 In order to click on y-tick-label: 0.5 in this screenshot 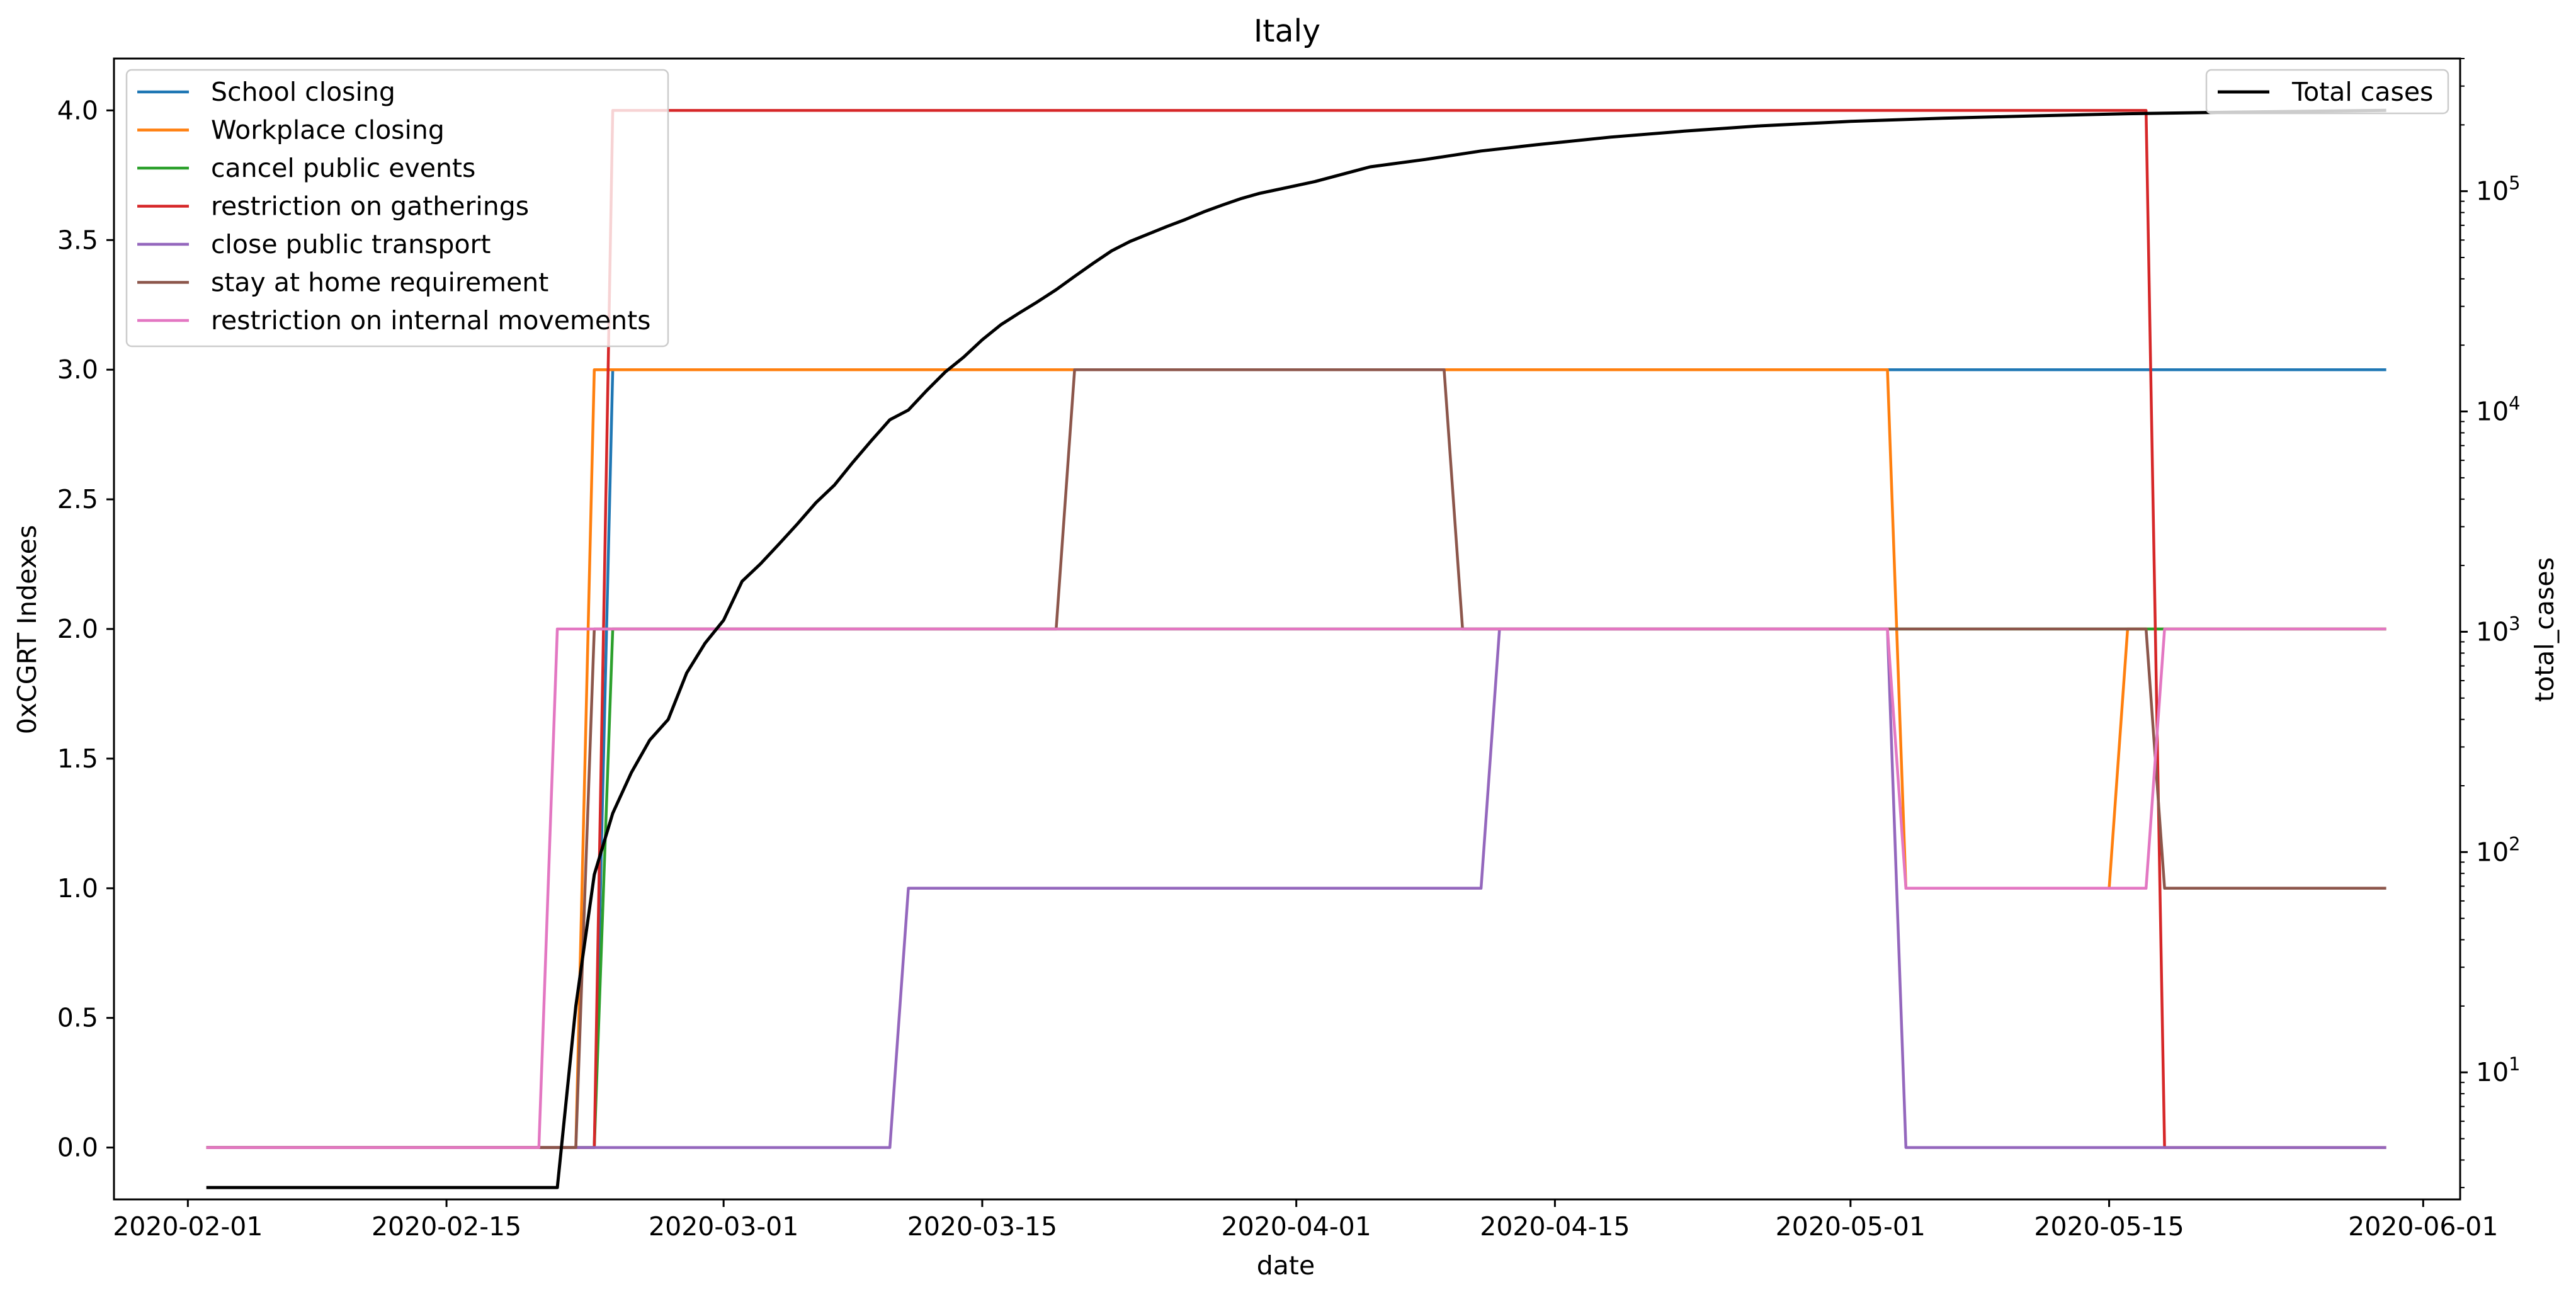, I will do `click(77, 1018)`.